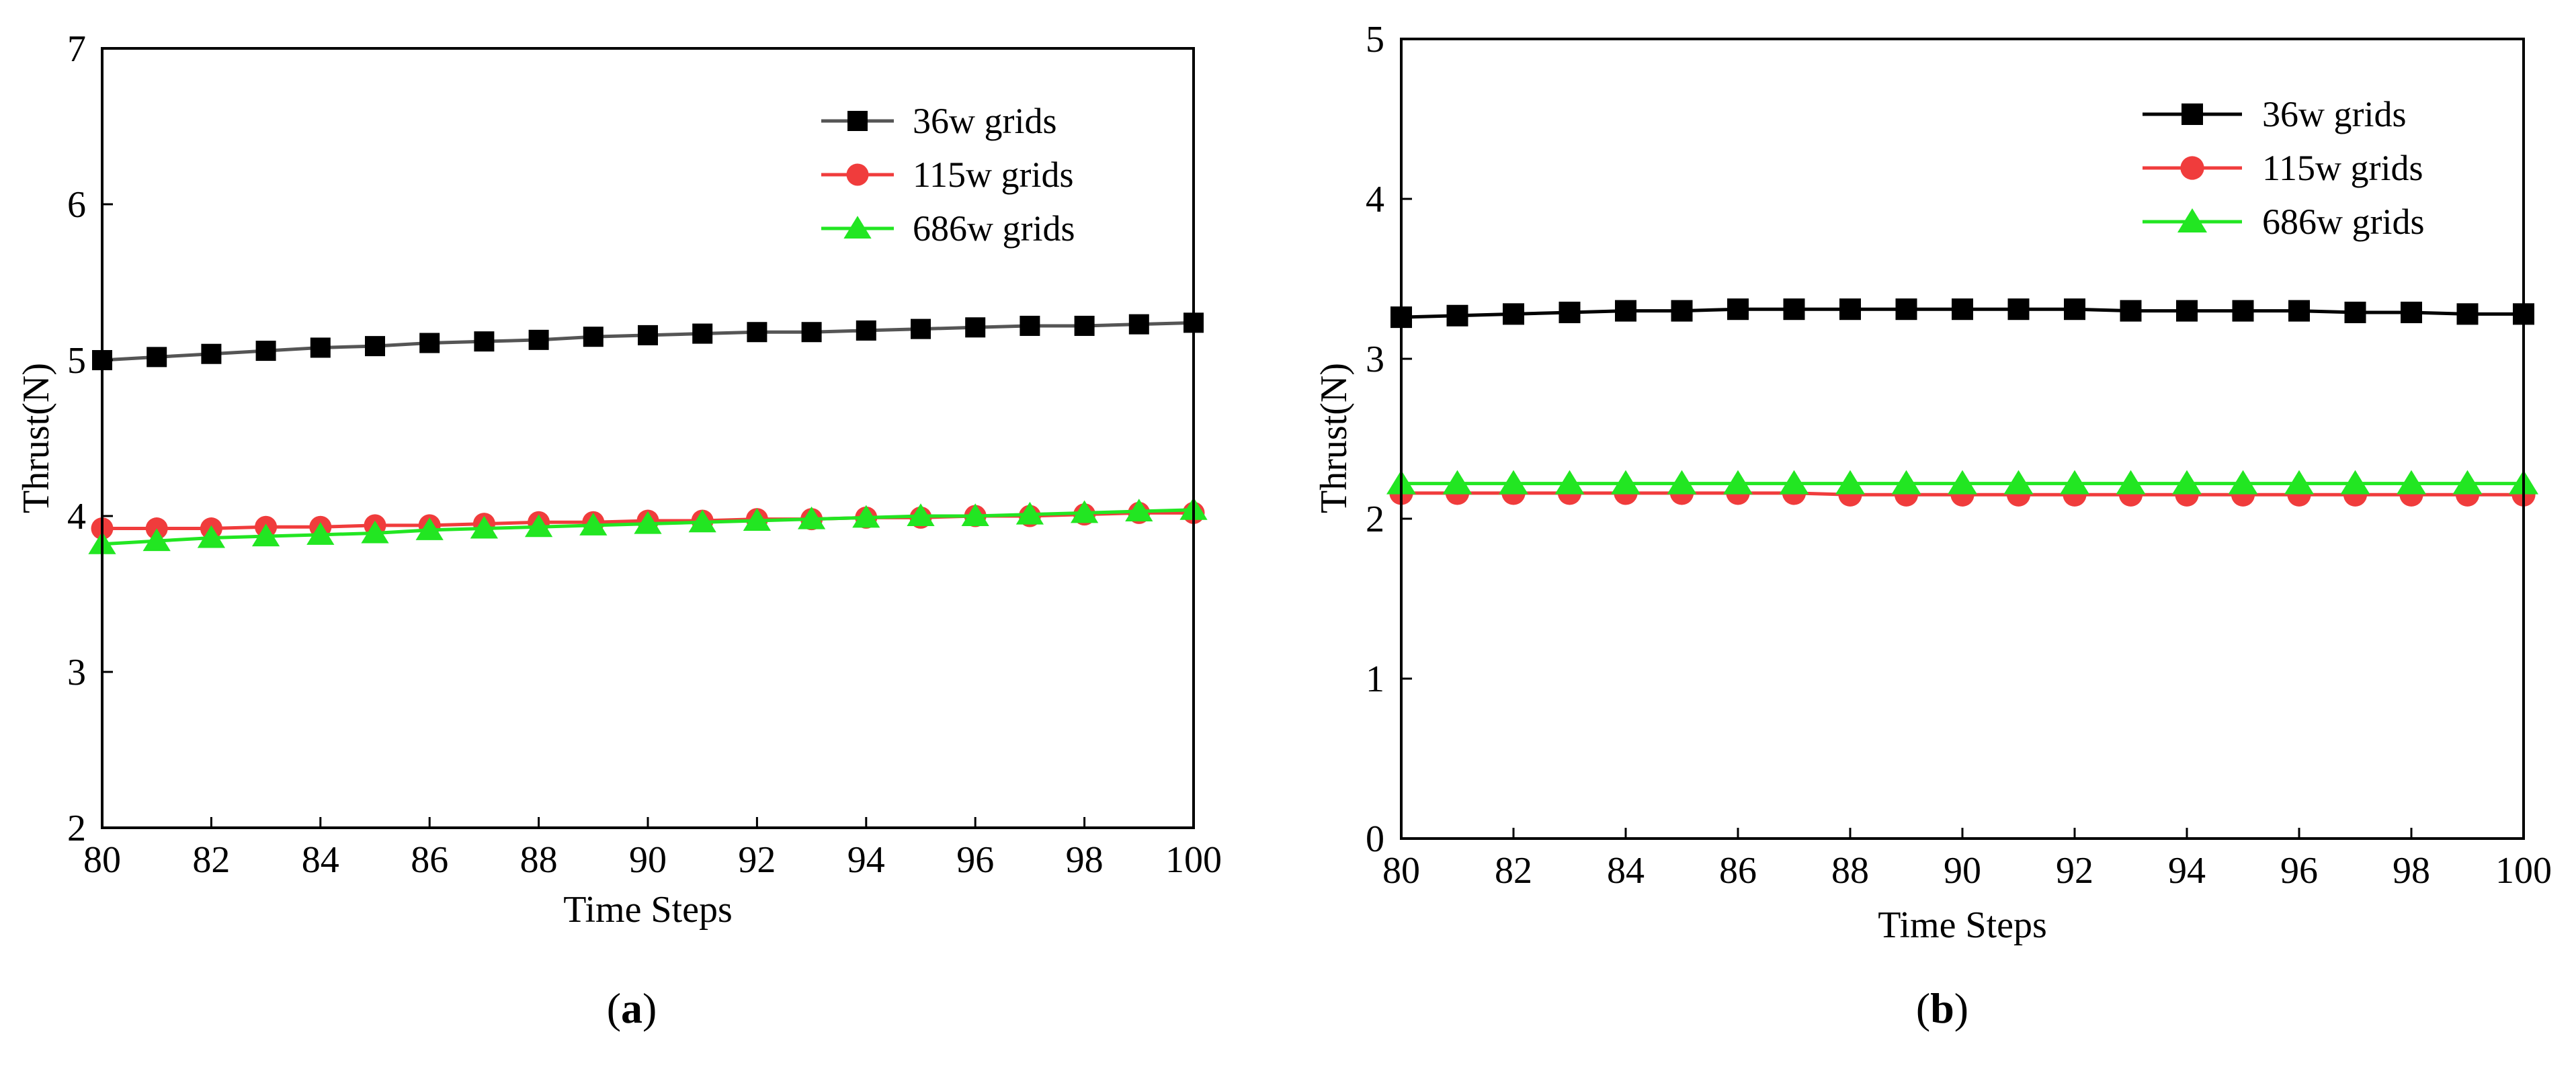  I want to click on panel-a-legend-entry: 36w grids, so click(939, 121).